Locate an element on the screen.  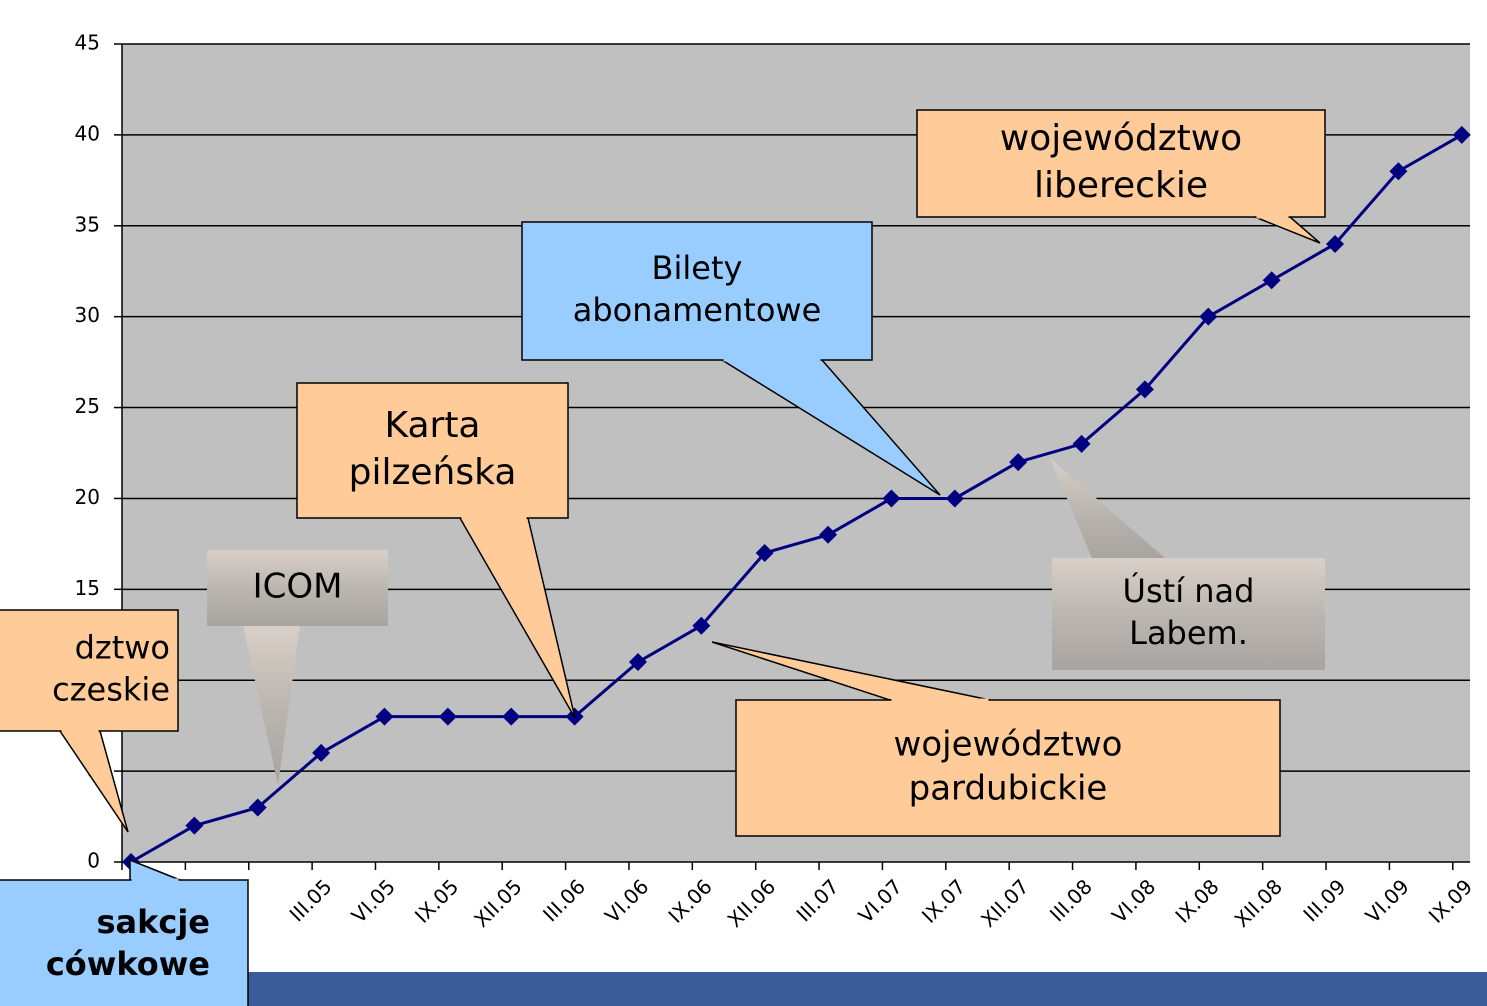
callout-text: pilzeńska is located at coordinates (433, 472).